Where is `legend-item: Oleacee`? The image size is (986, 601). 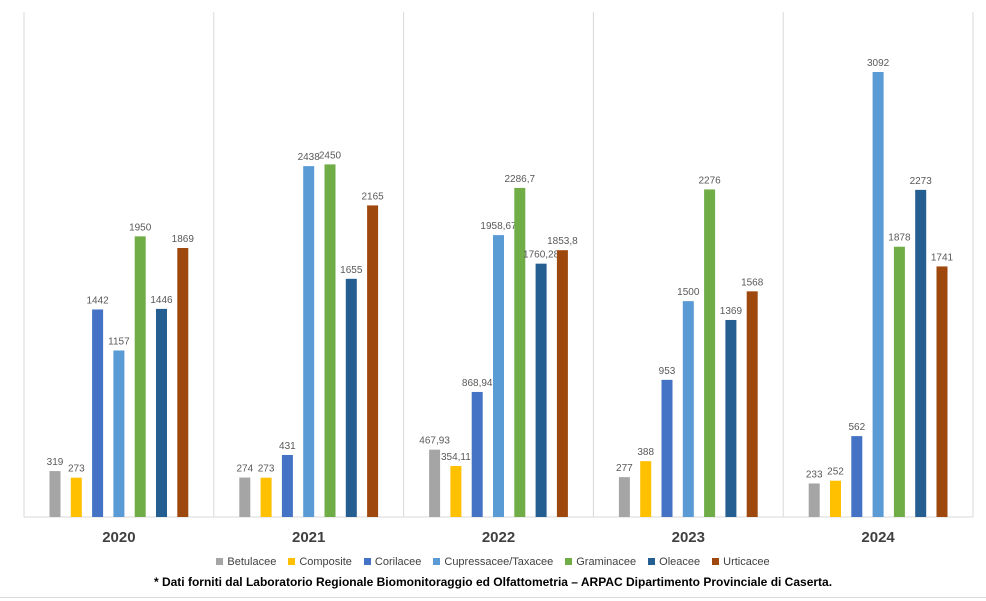
legend-item: Oleacee is located at coordinates (674, 562).